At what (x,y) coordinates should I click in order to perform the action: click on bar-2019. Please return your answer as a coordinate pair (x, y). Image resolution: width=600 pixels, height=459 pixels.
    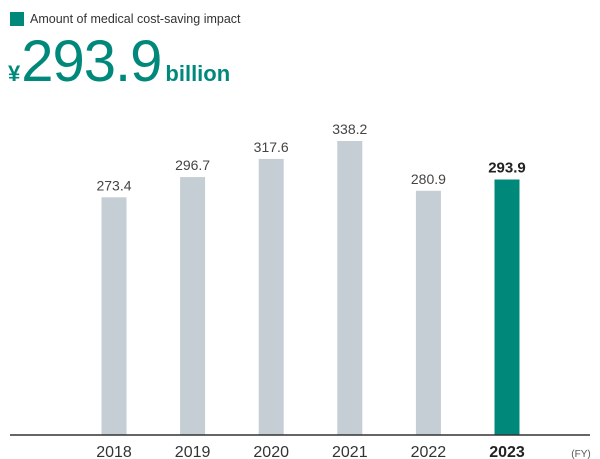
    Looking at the image, I should click on (193, 306).